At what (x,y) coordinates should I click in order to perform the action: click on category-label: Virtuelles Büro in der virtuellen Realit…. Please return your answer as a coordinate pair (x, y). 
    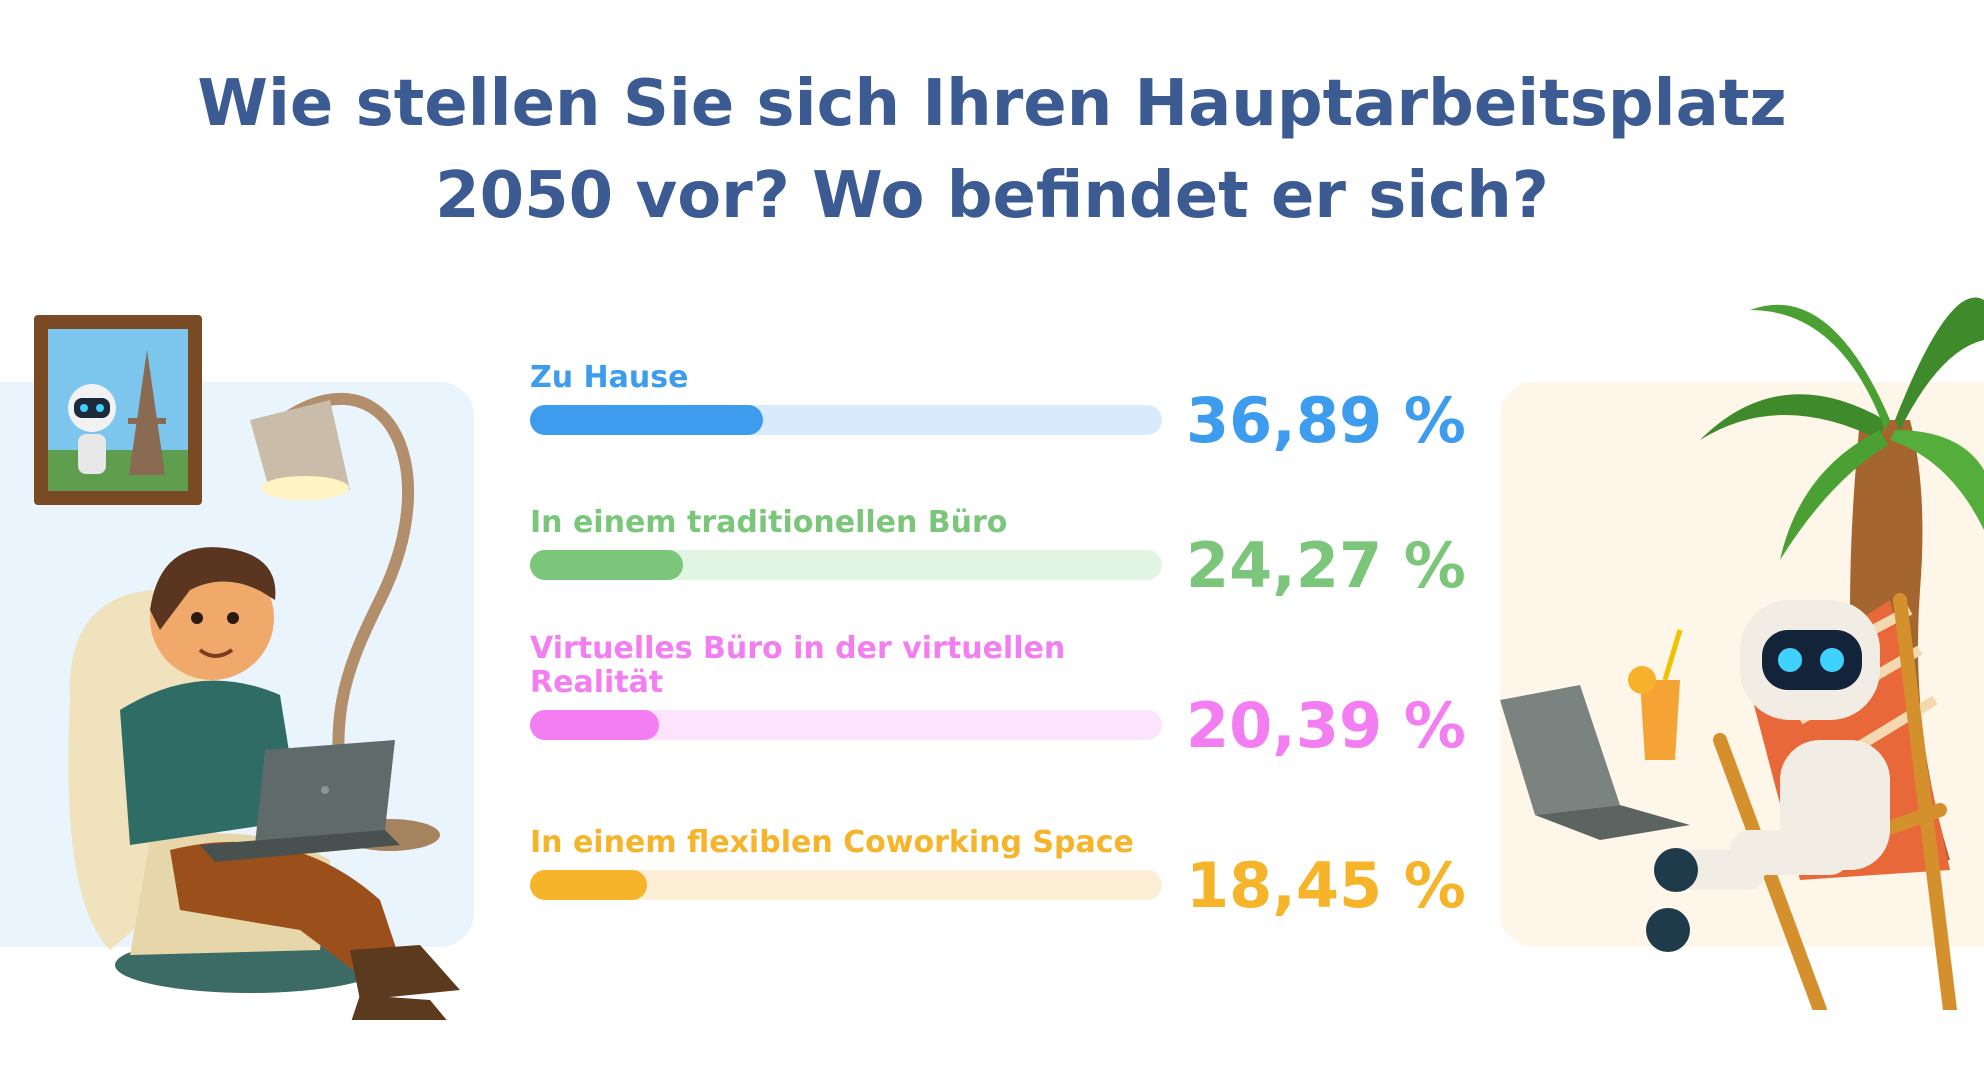
    Looking at the image, I should click on (798, 665).